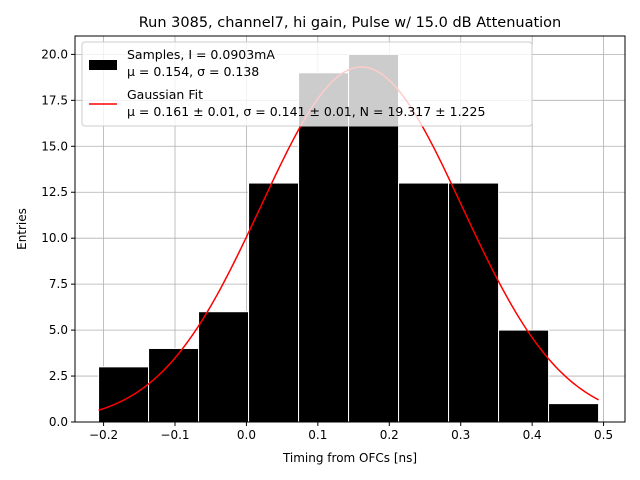  I want to click on y-tick-label-4: 10.0, so click(54, 238).